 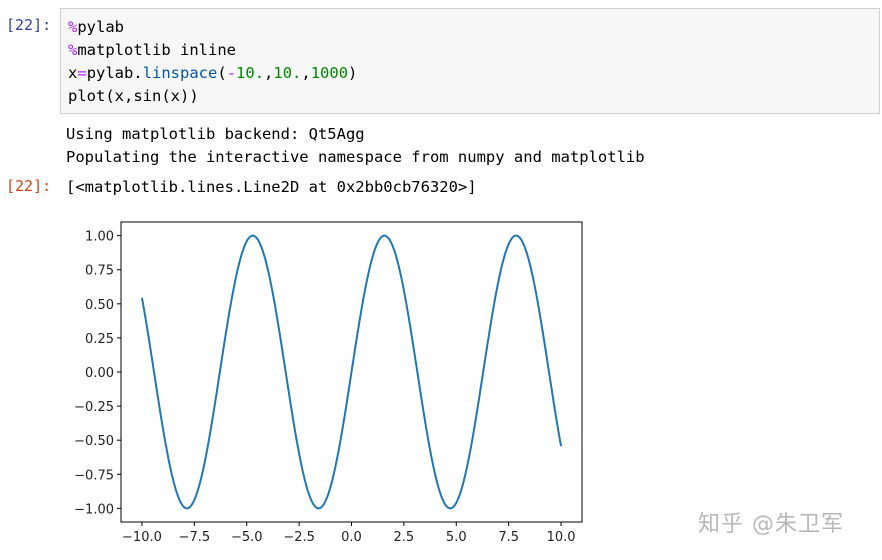 I want to click on code-token: =, so click(x=82, y=73).